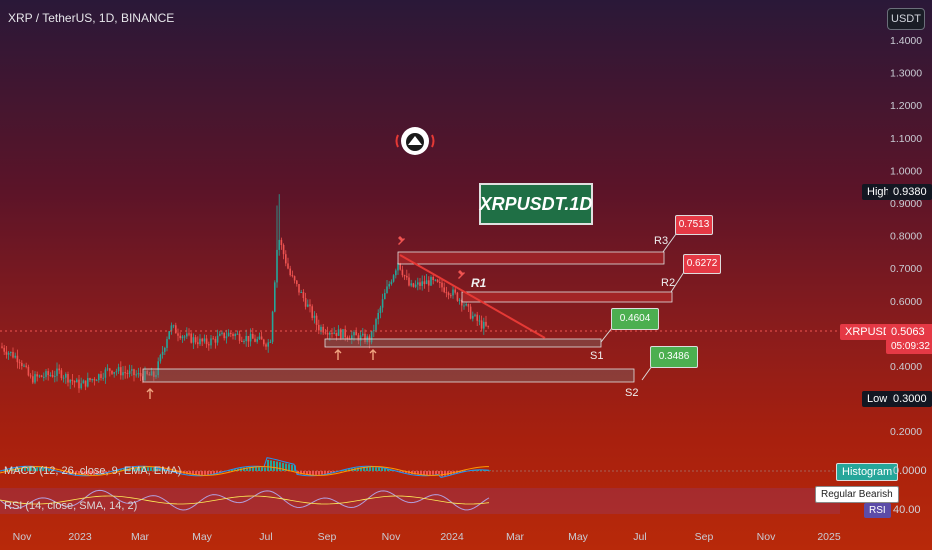 The height and width of the screenshot is (550, 932). What do you see at coordinates (704, 537) in the screenshot?
I see `time-tick: Sep` at bounding box center [704, 537].